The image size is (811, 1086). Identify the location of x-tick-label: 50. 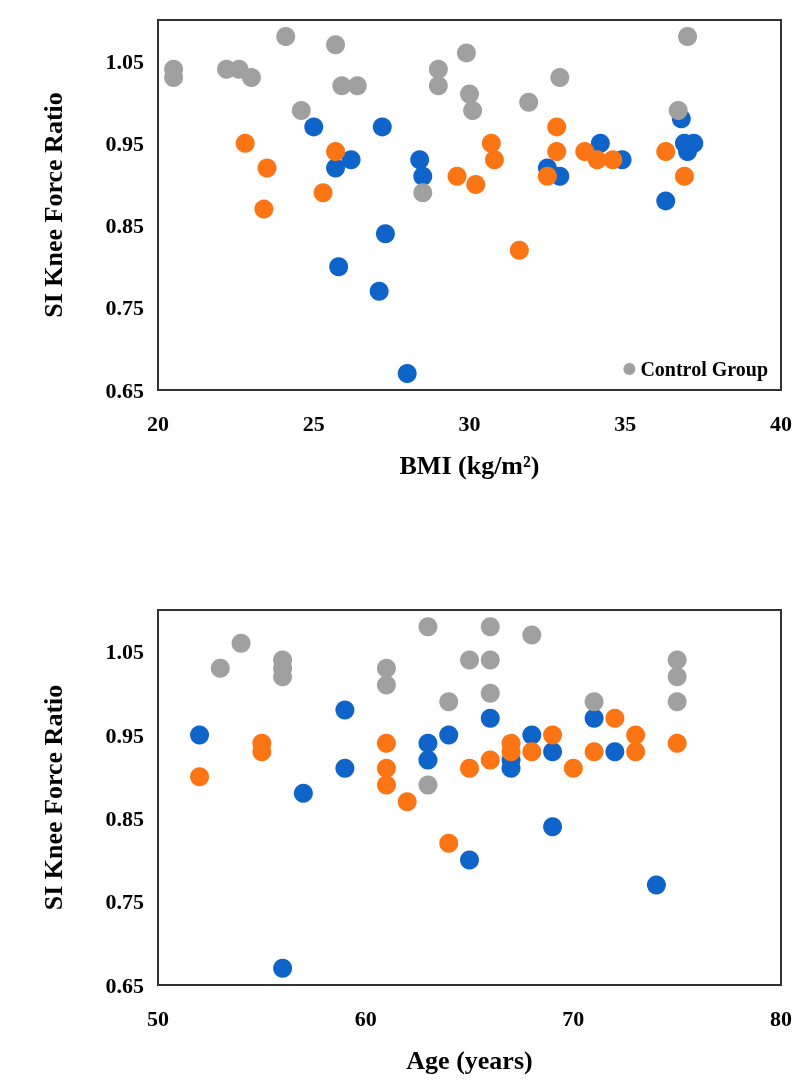
(158, 1018).